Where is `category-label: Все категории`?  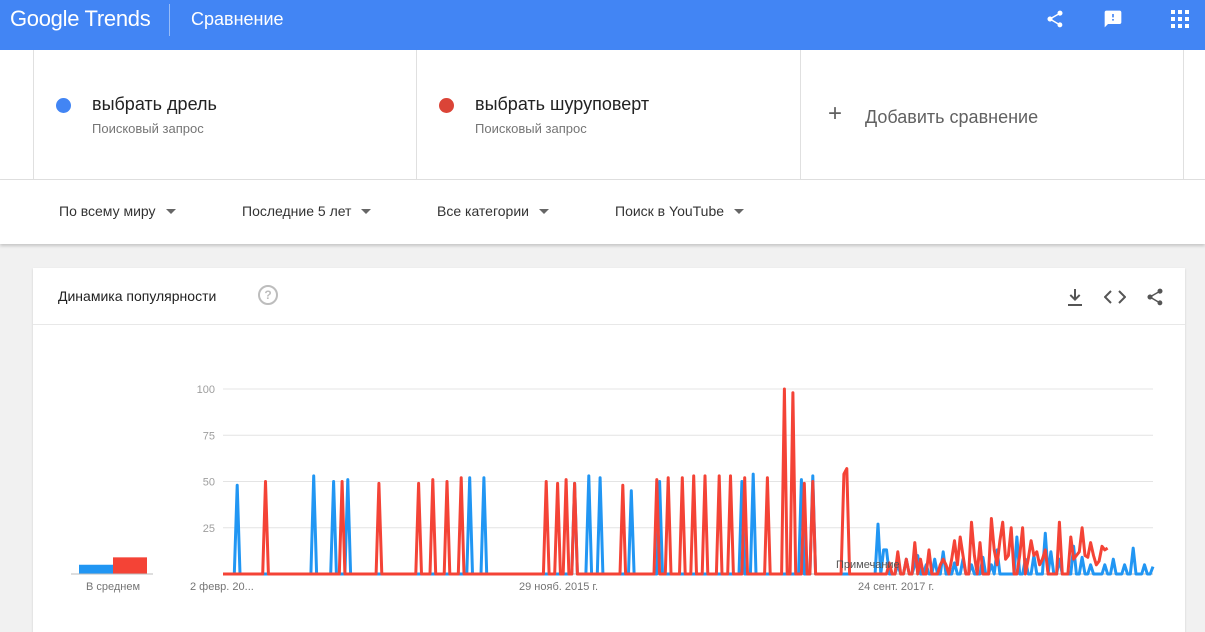
category-label: Все категории is located at coordinates (483, 211).